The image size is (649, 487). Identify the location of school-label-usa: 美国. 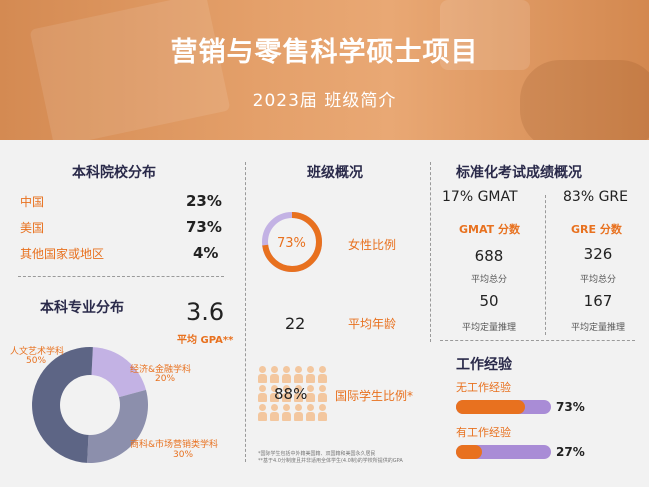
(32, 228).